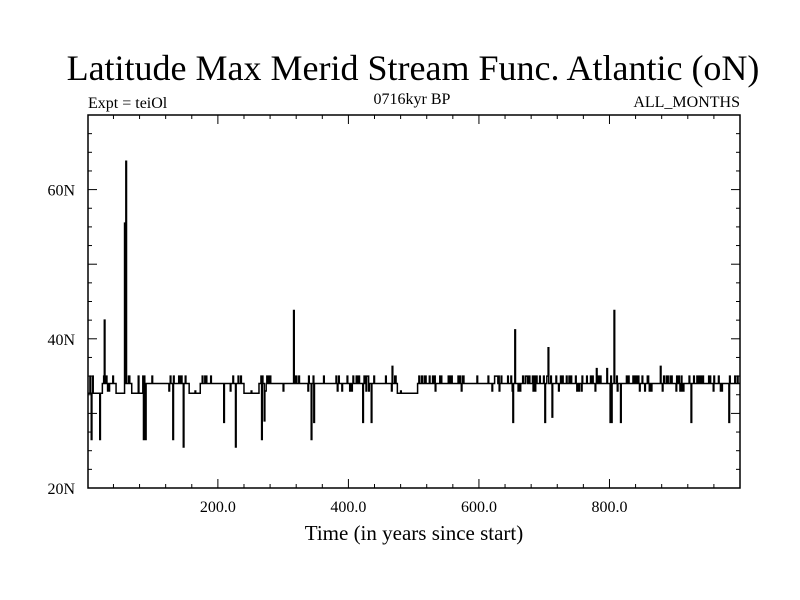 The height and width of the screenshot is (600, 800). Describe the element at coordinates (61, 340) in the screenshot. I see `y-tick-label: 40N` at that location.